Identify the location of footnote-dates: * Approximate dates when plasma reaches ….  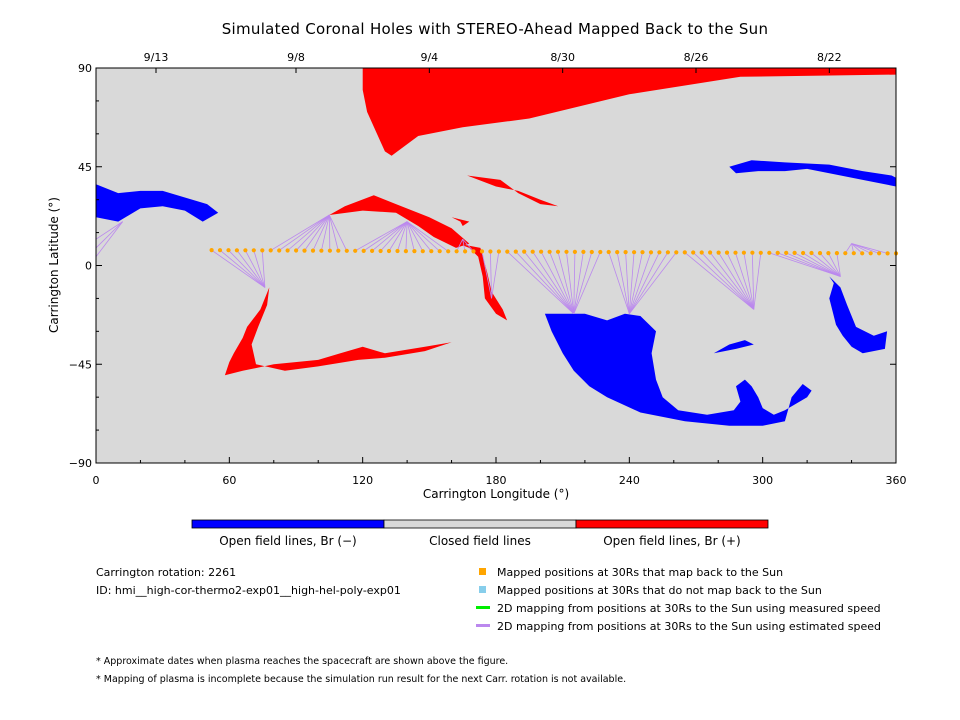
(302, 661).